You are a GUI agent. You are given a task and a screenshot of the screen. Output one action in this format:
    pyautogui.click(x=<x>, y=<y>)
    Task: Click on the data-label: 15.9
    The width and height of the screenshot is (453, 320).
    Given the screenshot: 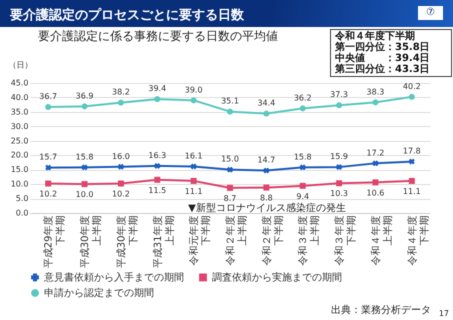 What is the action you would take?
    pyautogui.click(x=339, y=157)
    